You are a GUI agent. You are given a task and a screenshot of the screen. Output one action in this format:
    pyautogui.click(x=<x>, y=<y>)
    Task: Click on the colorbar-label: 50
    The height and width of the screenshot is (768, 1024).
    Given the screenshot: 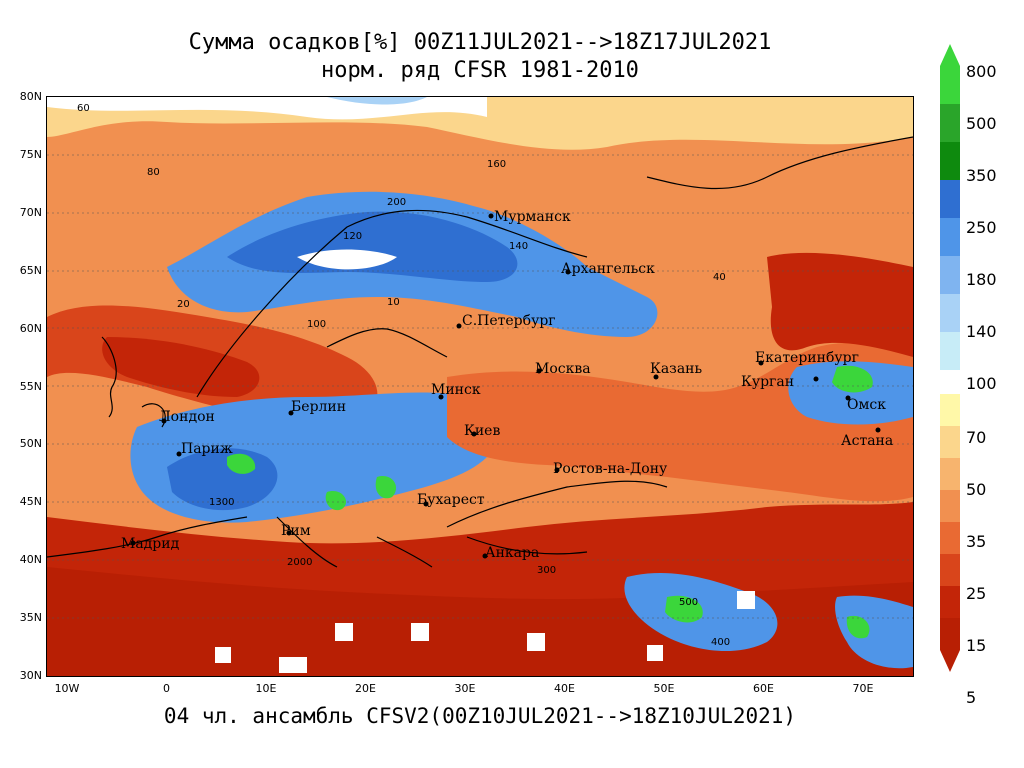 What is the action you would take?
    pyautogui.click(x=976, y=489)
    